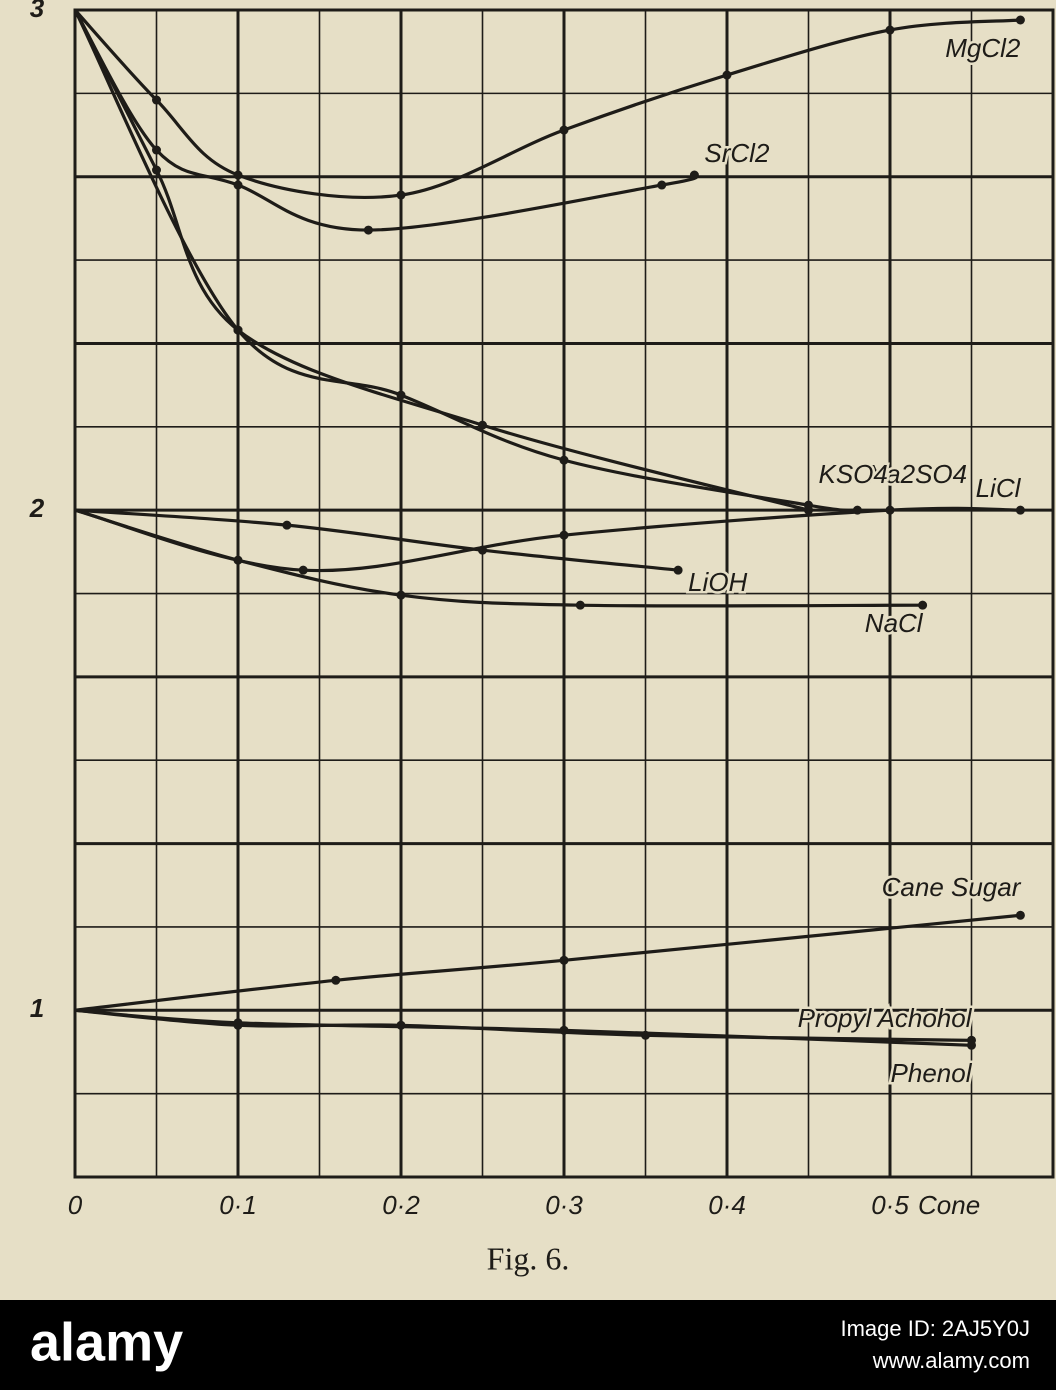 The image size is (1056, 1390). What do you see at coordinates (37, 1008) in the screenshot?
I see `y-tick-label: 1` at bounding box center [37, 1008].